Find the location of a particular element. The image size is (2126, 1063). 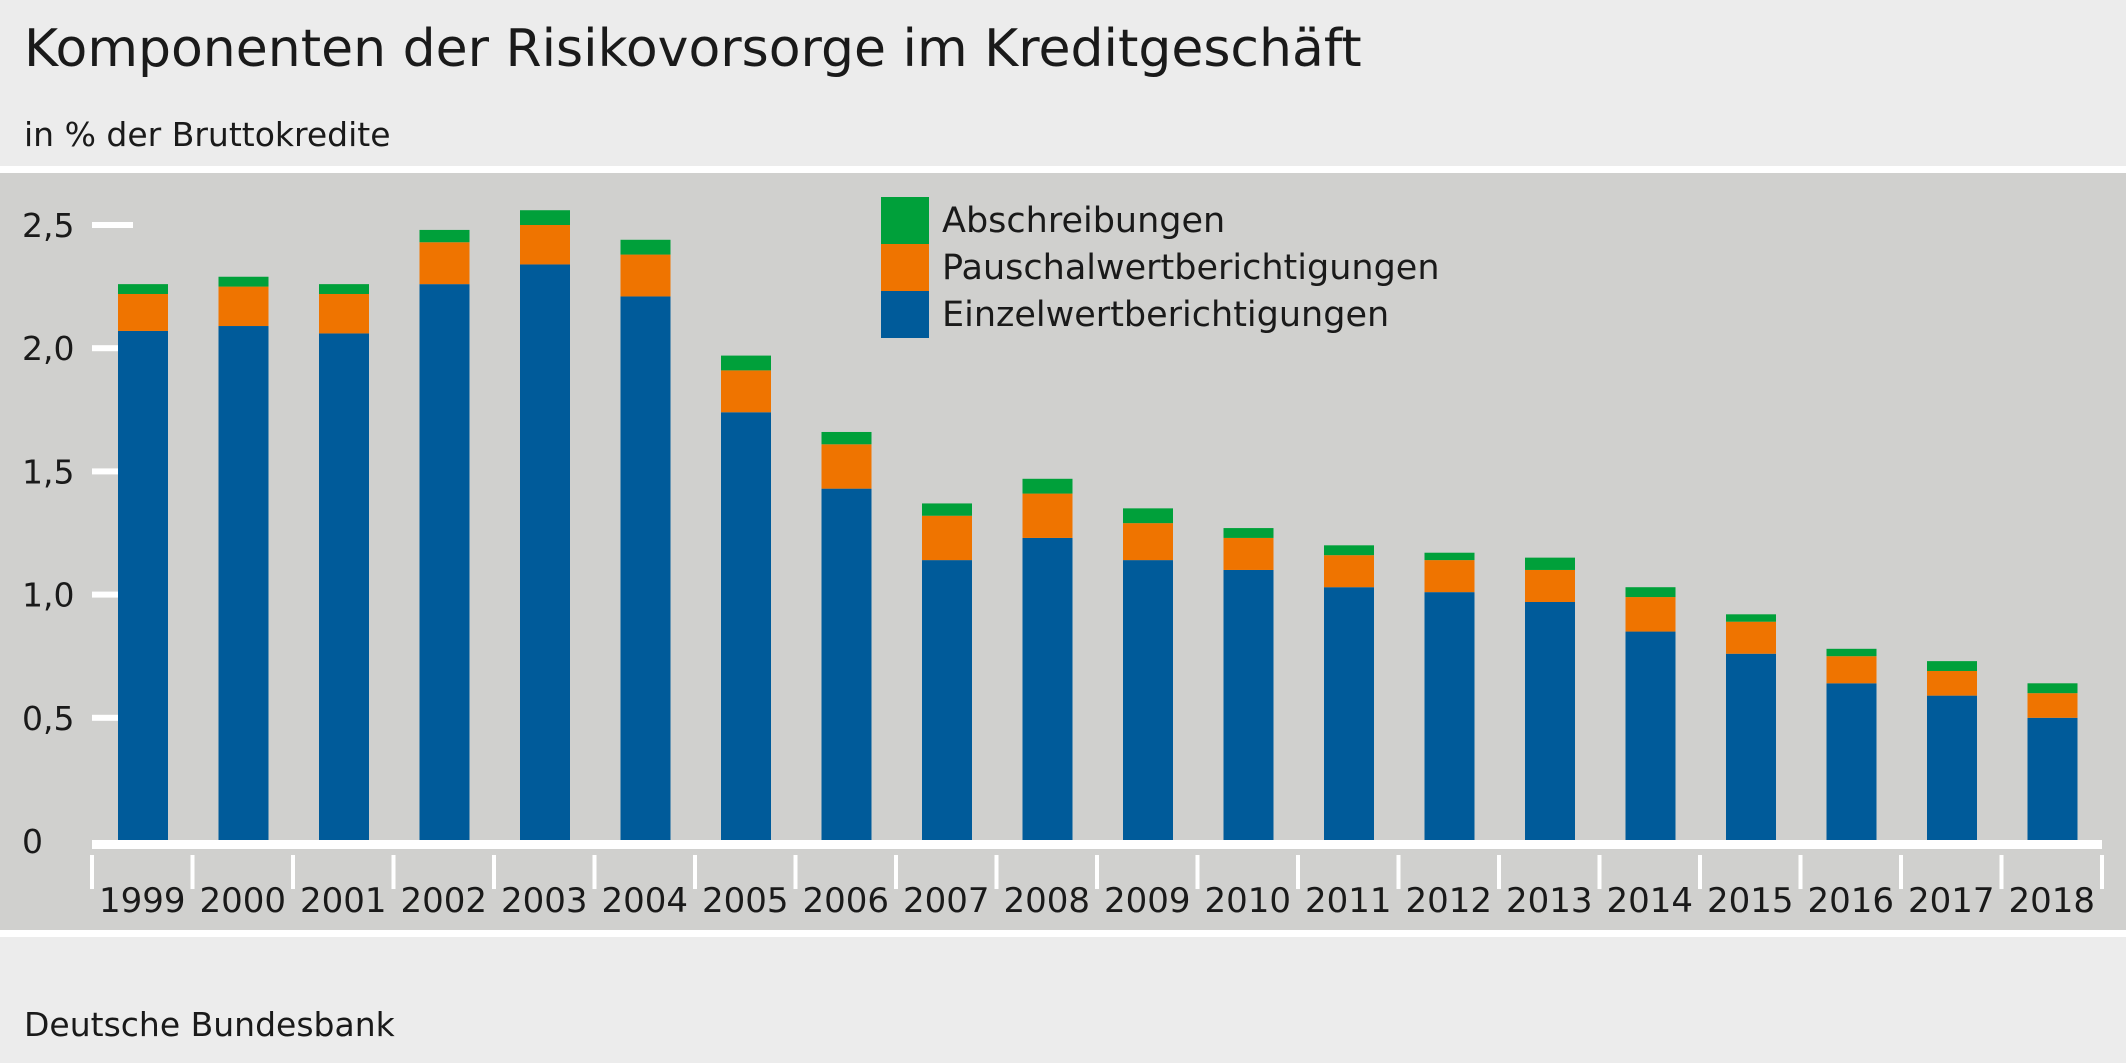

bar-segment-2015-pauschalwertberichtigungen is located at coordinates (1751, 637).